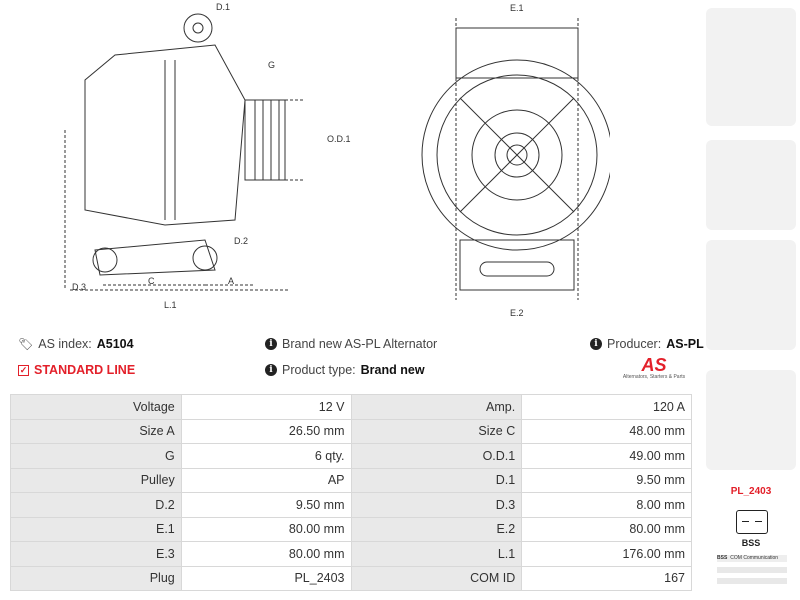  What do you see at coordinates (266, 407) in the screenshot?
I see `spec-value: 12 V` at bounding box center [266, 407].